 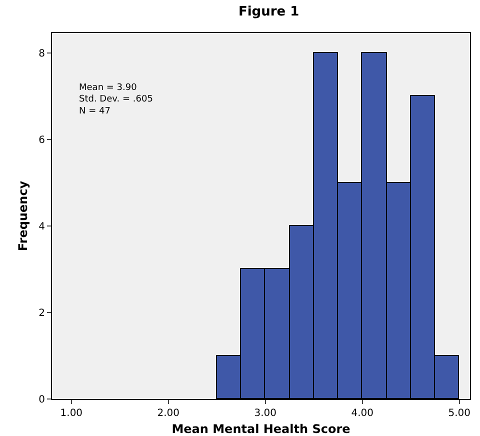 What do you see at coordinates (71, 413) in the screenshot?
I see `x-tick-label: 1.00` at bounding box center [71, 413].